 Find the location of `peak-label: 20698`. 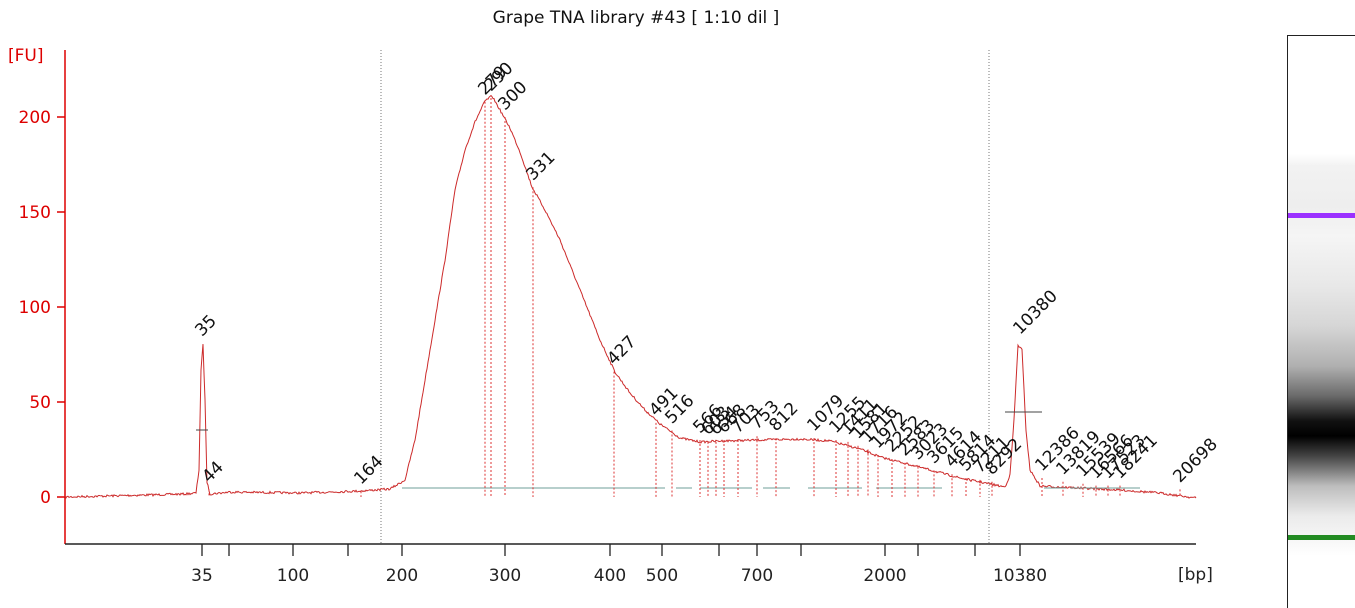

peak-label: 20698 is located at coordinates (1195, 461).